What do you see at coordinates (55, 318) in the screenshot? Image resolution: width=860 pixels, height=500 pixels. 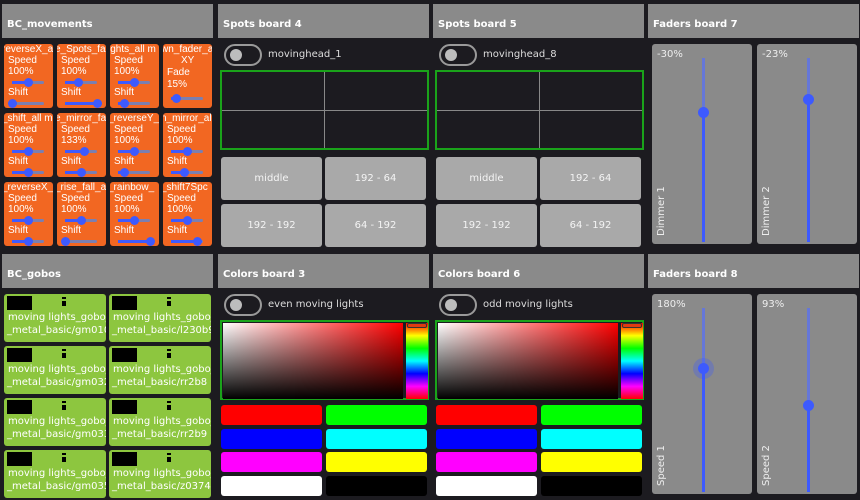 I see `gobo-button: l moving lights_gobo_v _metal_basic/gm010` at bounding box center [55, 318].